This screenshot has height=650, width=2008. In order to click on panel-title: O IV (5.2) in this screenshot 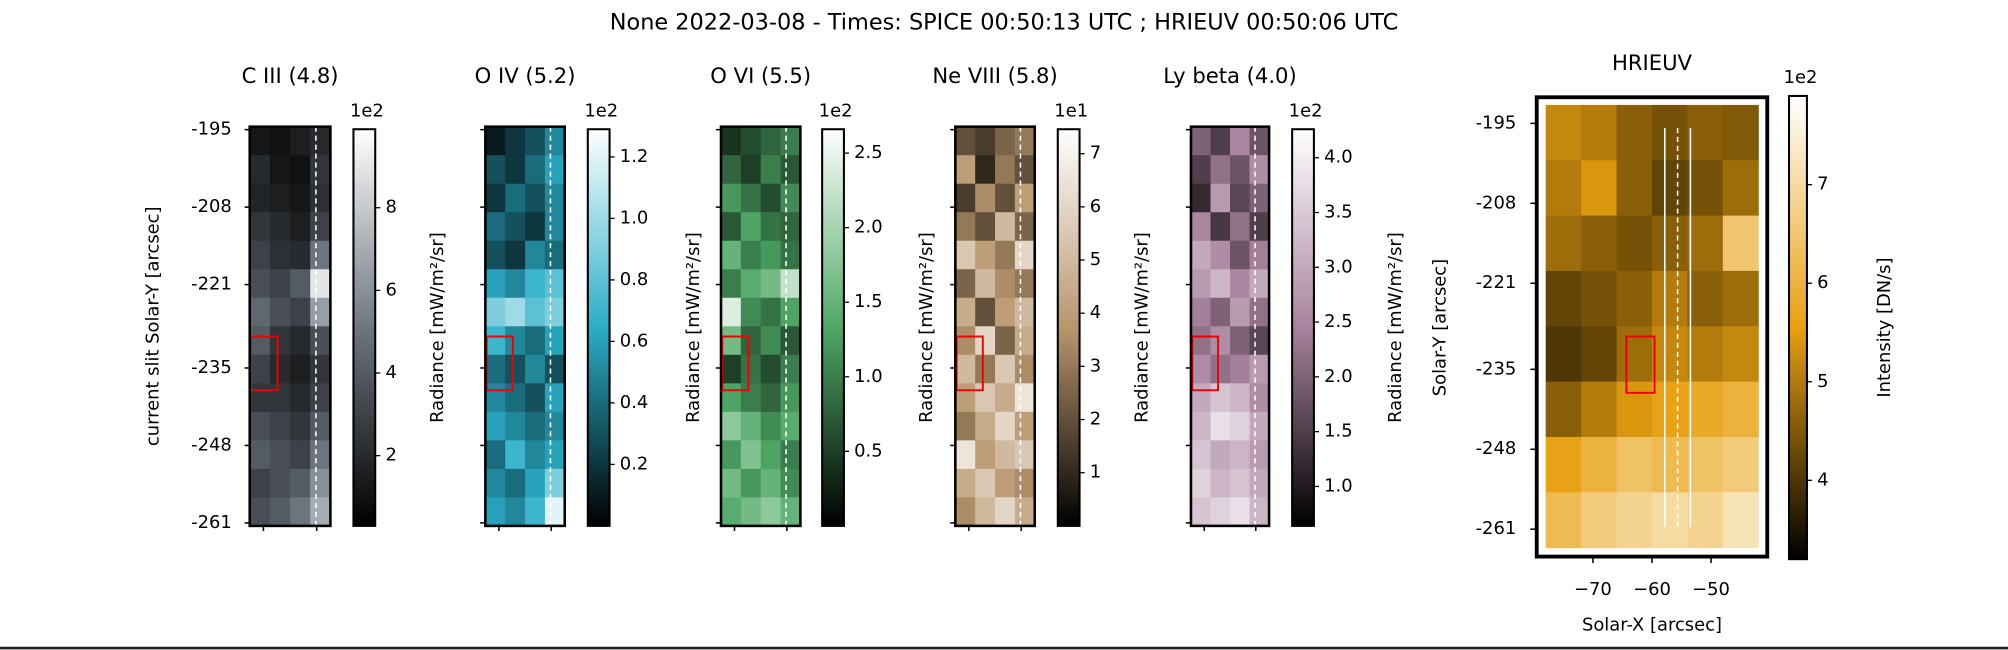, I will do `click(525, 75)`.